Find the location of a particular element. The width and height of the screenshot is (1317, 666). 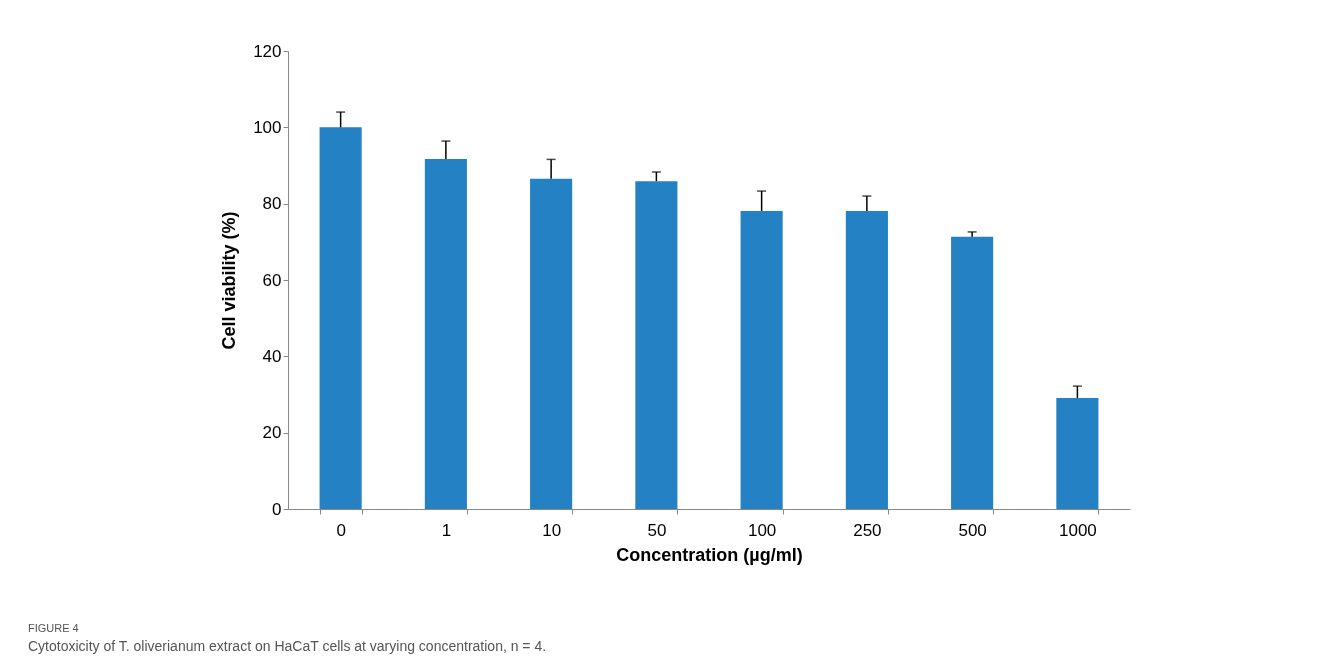

y-tick-label: 0 is located at coordinates (277, 509).